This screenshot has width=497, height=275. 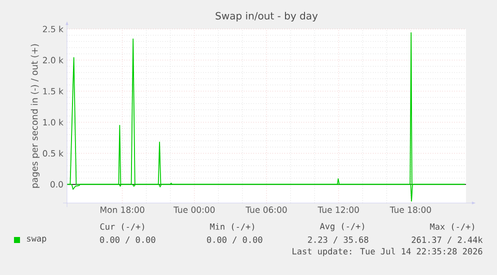 I want to click on x-tick-label: Tue 06:00, so click(x=266, y=209).